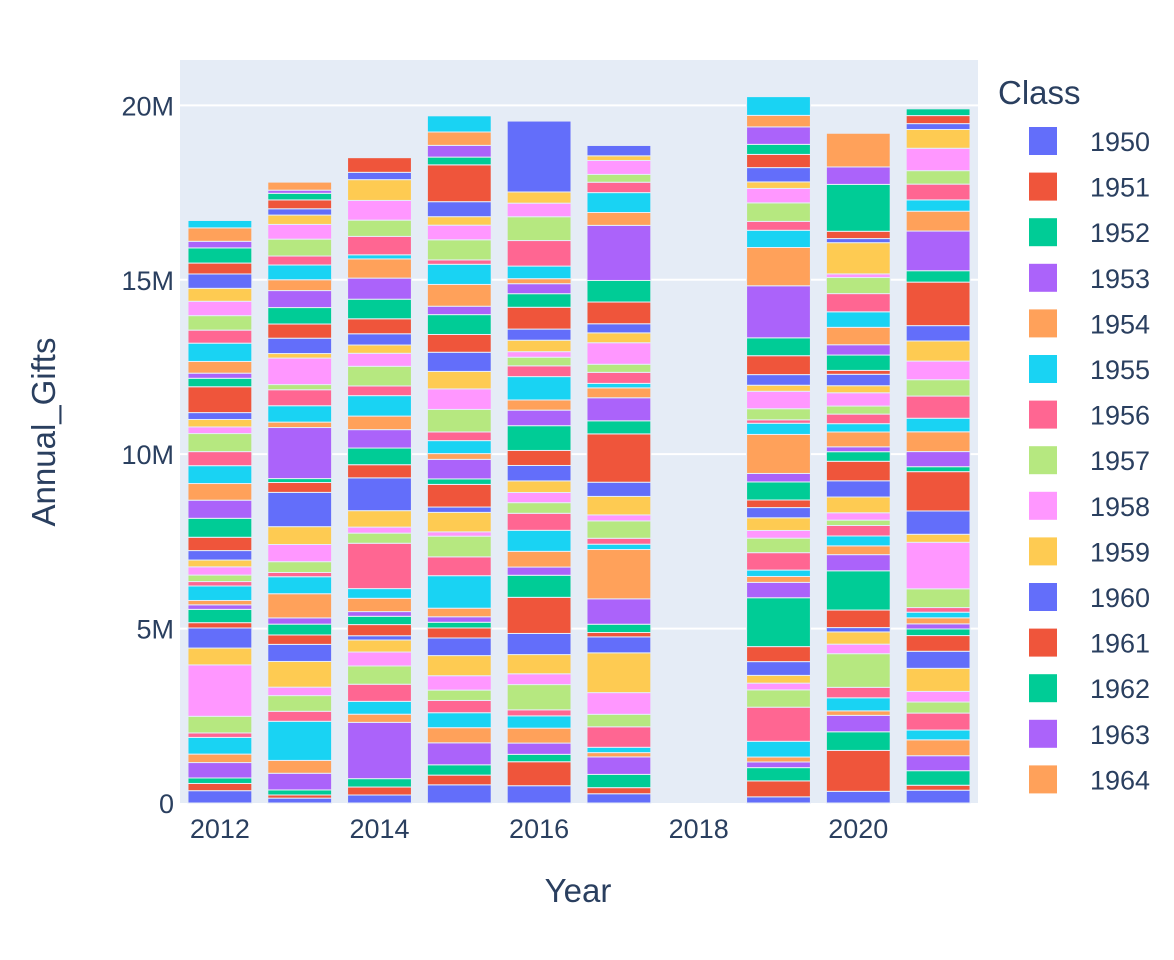 The image size is (1174, 960). Describe the element at coordinates (1120, 461) in the screenshot. I see `legend-label: 1957` at that location.